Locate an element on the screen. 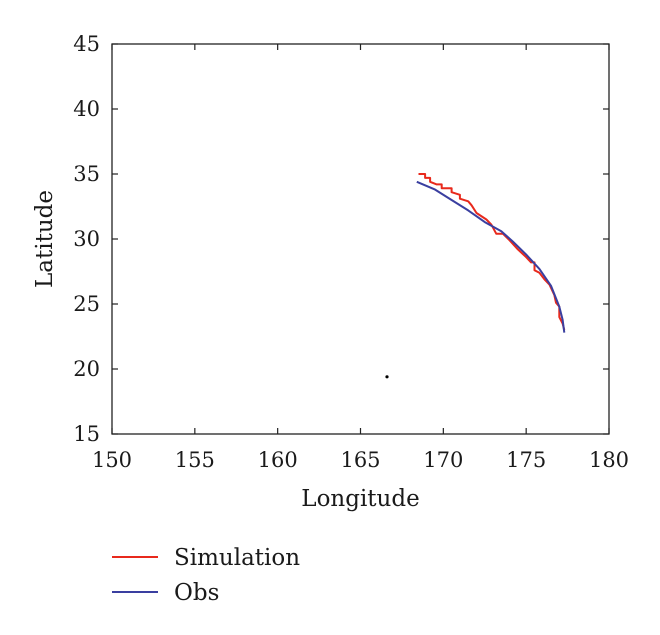 This screenshot has width=660, height=635. x-tick-label: 175 is located at coordinates (526, 460).